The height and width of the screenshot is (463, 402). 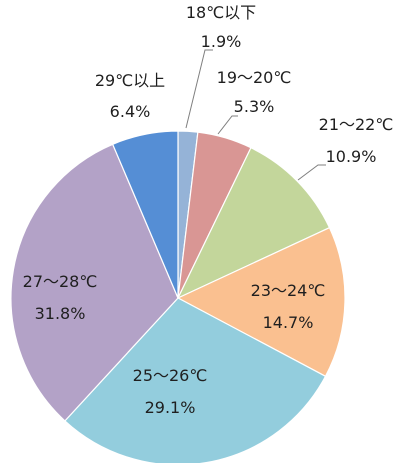 What do you see at coordinates (356, 124) in the screenshot?
I see `slice-category-label: 21～22℃` at bounding box center [356, 124].